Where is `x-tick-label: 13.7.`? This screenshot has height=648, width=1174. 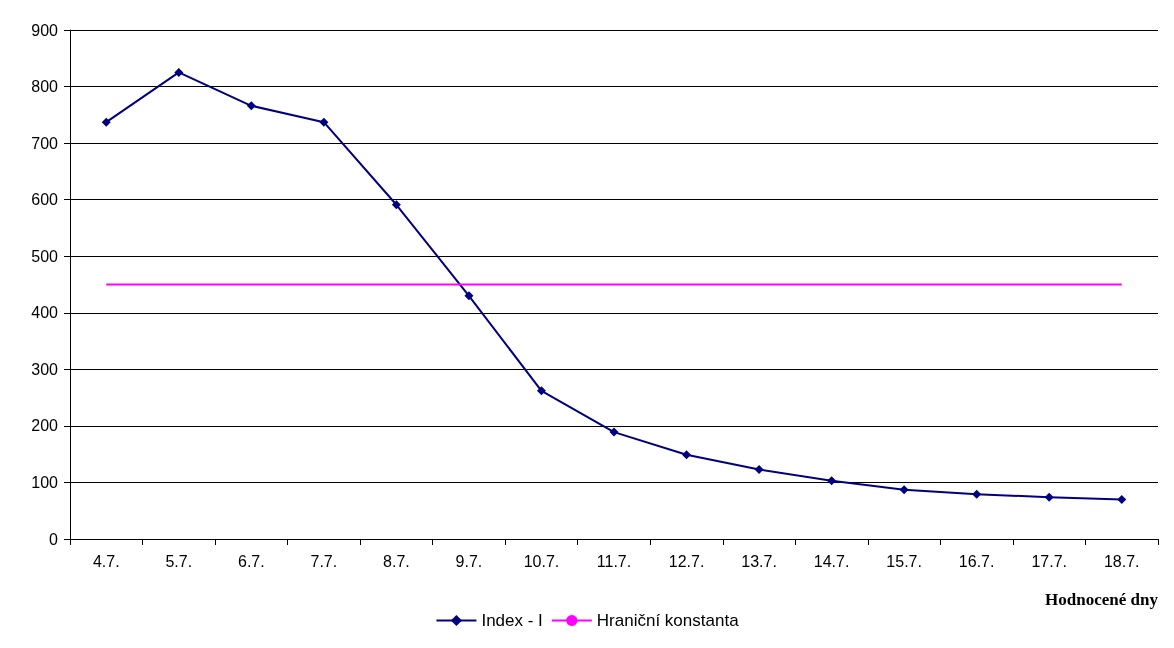 x-tick-label: 13.7. is located at coordinates (759, 561).